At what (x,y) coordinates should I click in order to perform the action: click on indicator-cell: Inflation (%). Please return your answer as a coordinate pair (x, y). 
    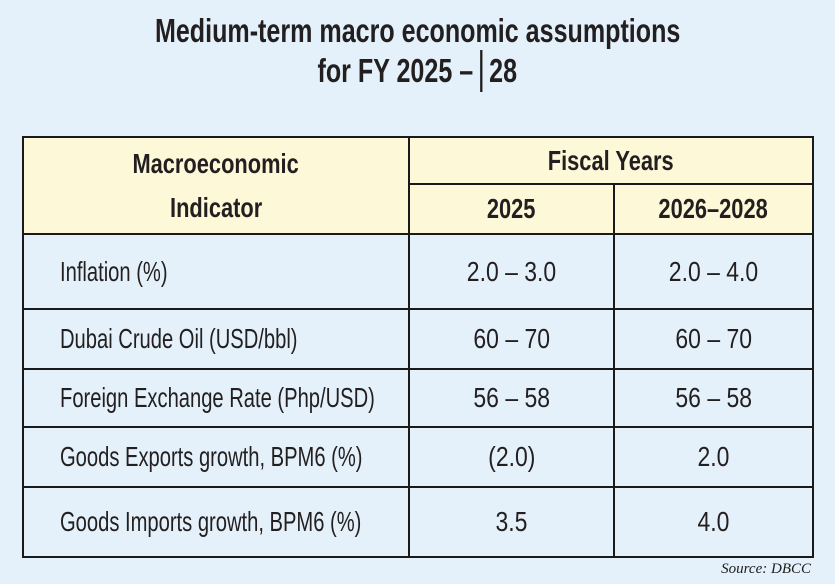
    Looking at the image, I should click on (216, 271).